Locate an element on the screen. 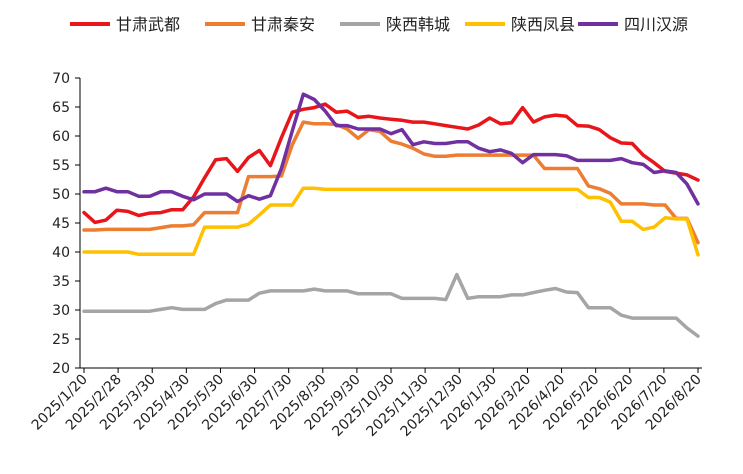 The height and width of the screenshot is (474, 743). y-tick-label: 30 is located at coordinates (61, 311).